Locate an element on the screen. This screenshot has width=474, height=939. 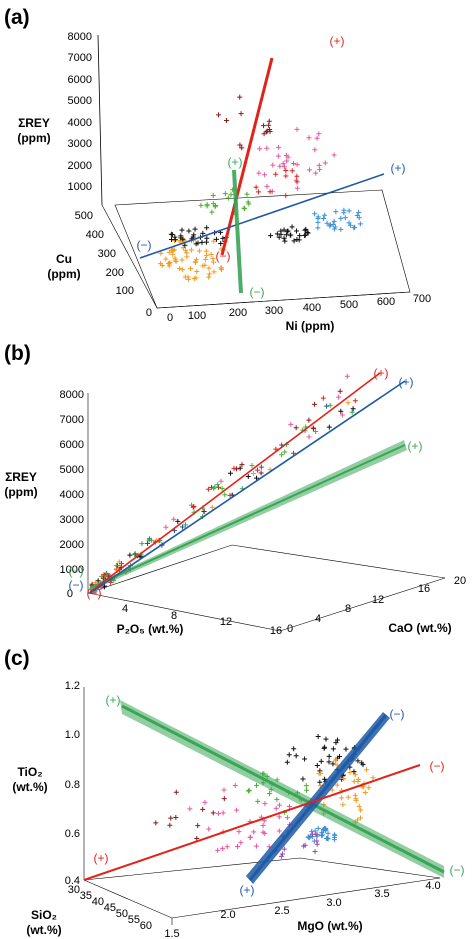
p2o5-tick: 16 is located at coordinates (276, 631).